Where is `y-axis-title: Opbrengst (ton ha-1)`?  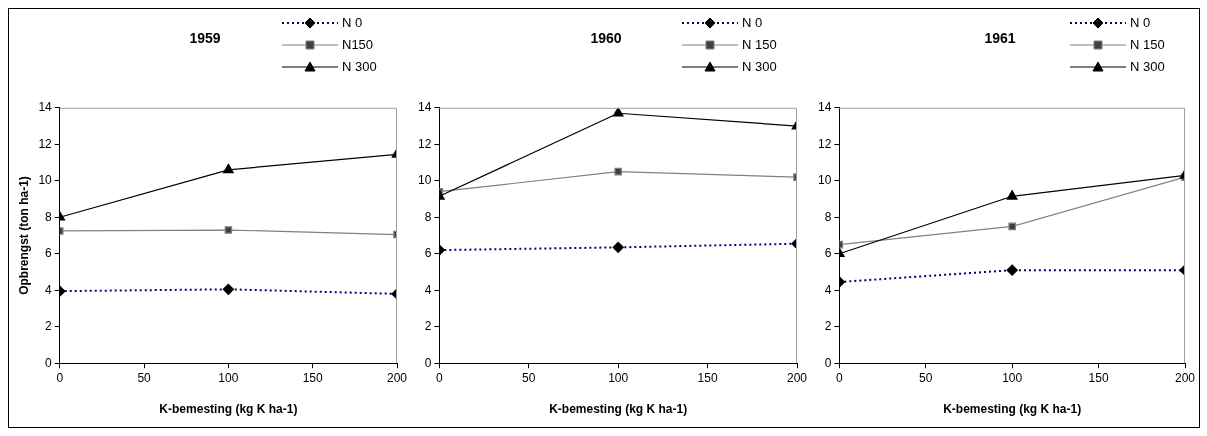 y-axis-title: Opbrengst (ton ha-1) is located at coordinates (23, 235).